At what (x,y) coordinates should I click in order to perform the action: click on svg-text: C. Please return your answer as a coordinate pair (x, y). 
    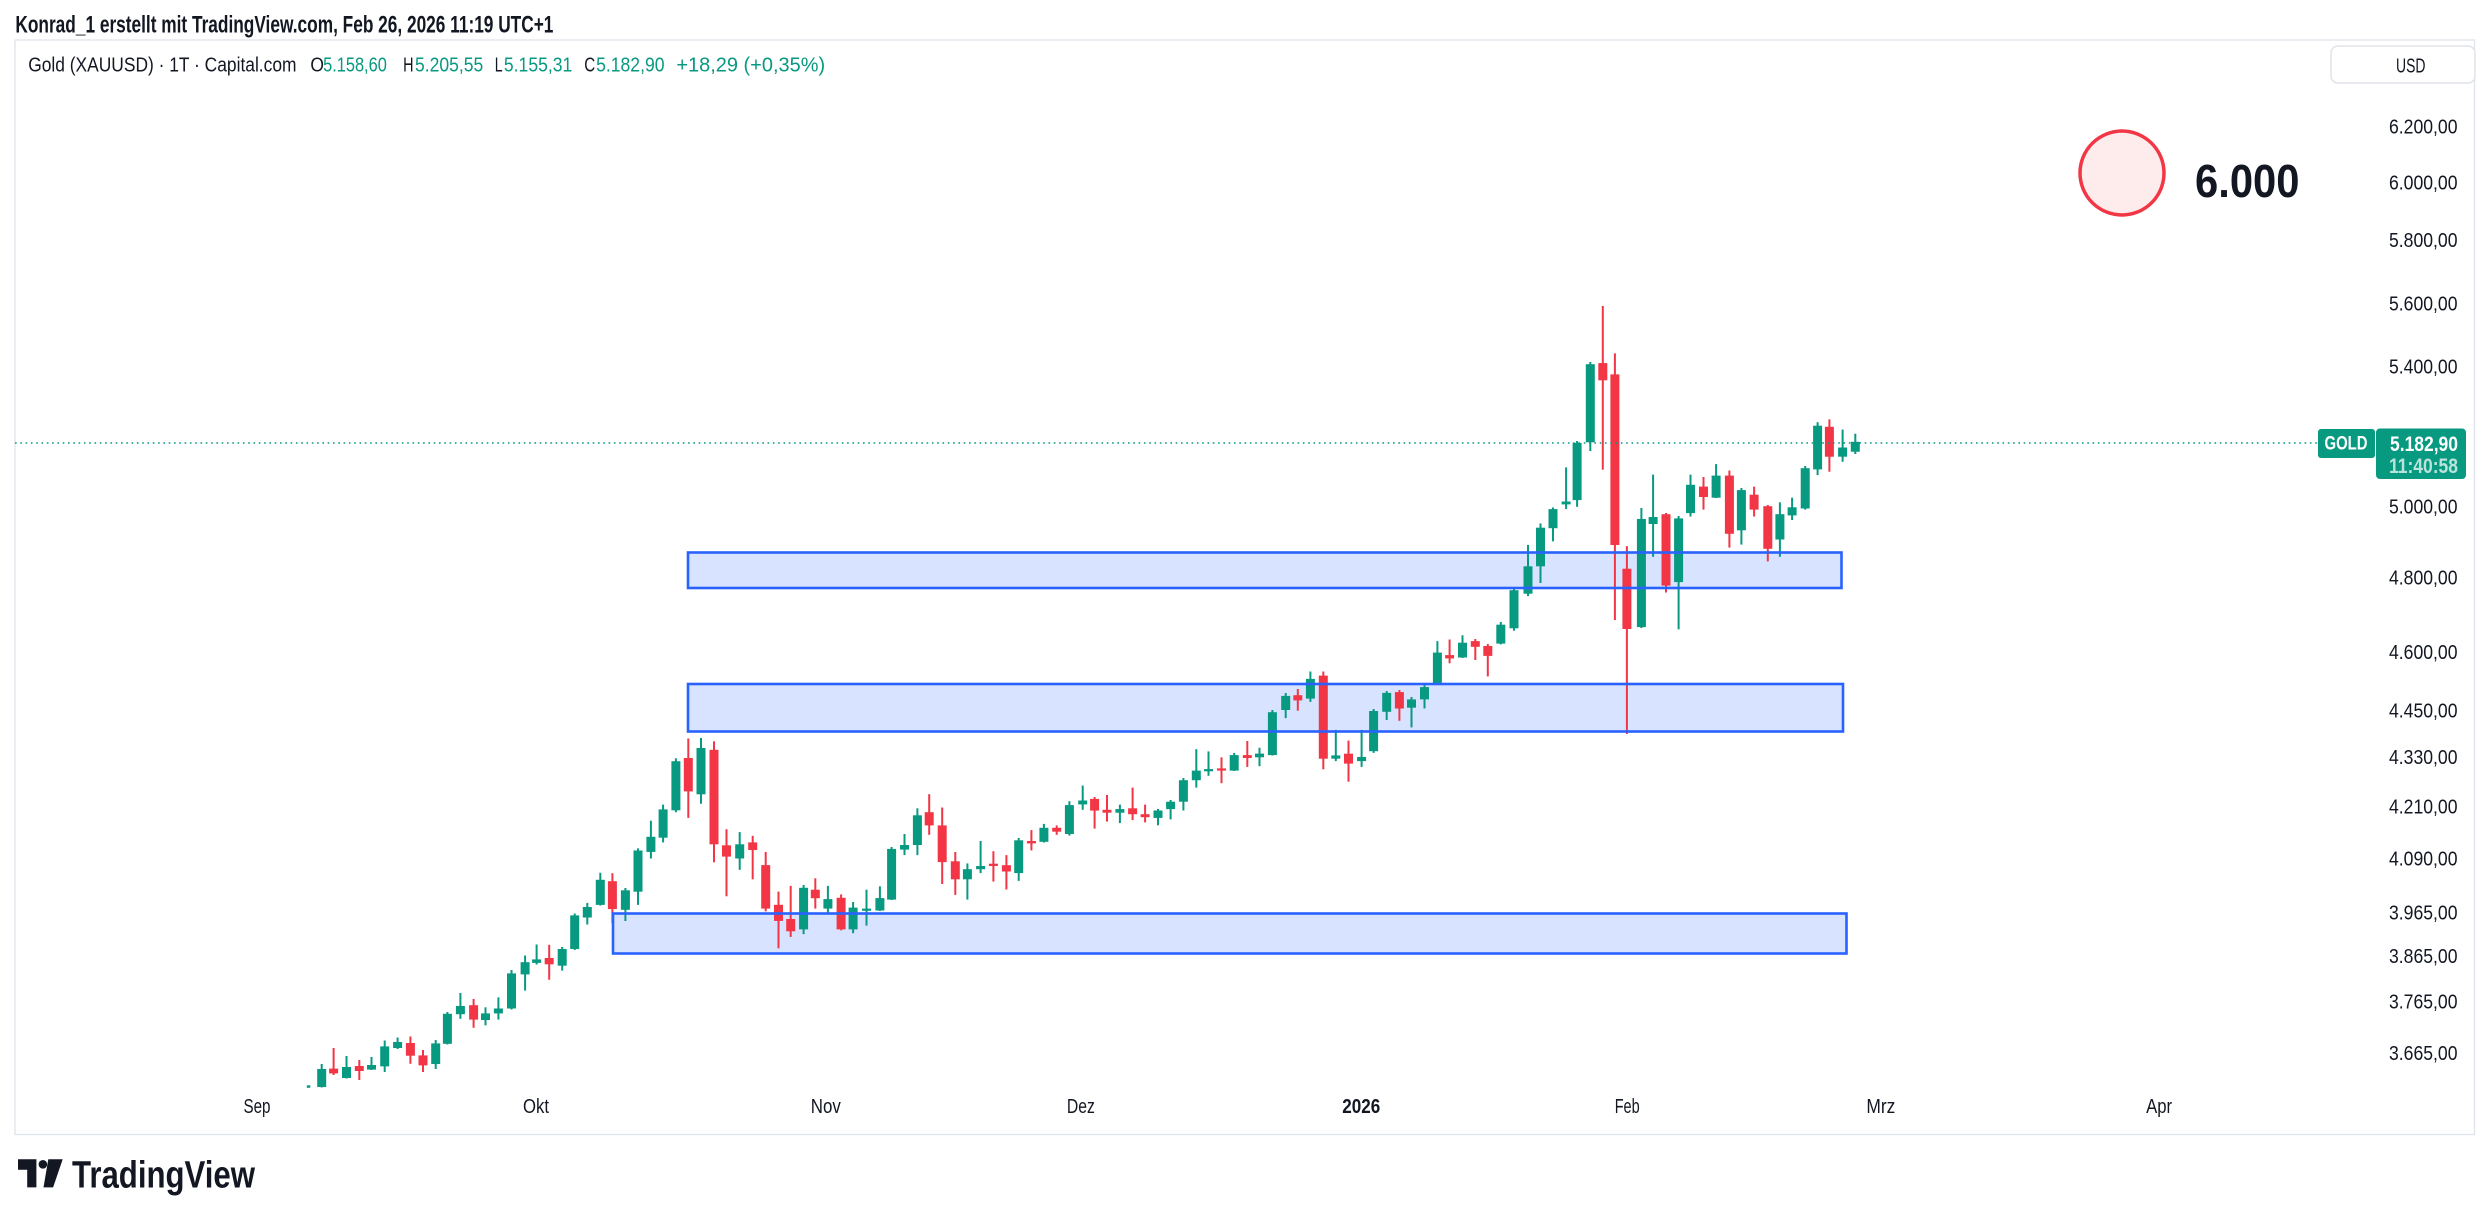
    Looking at the image, I should click on (589, 65).